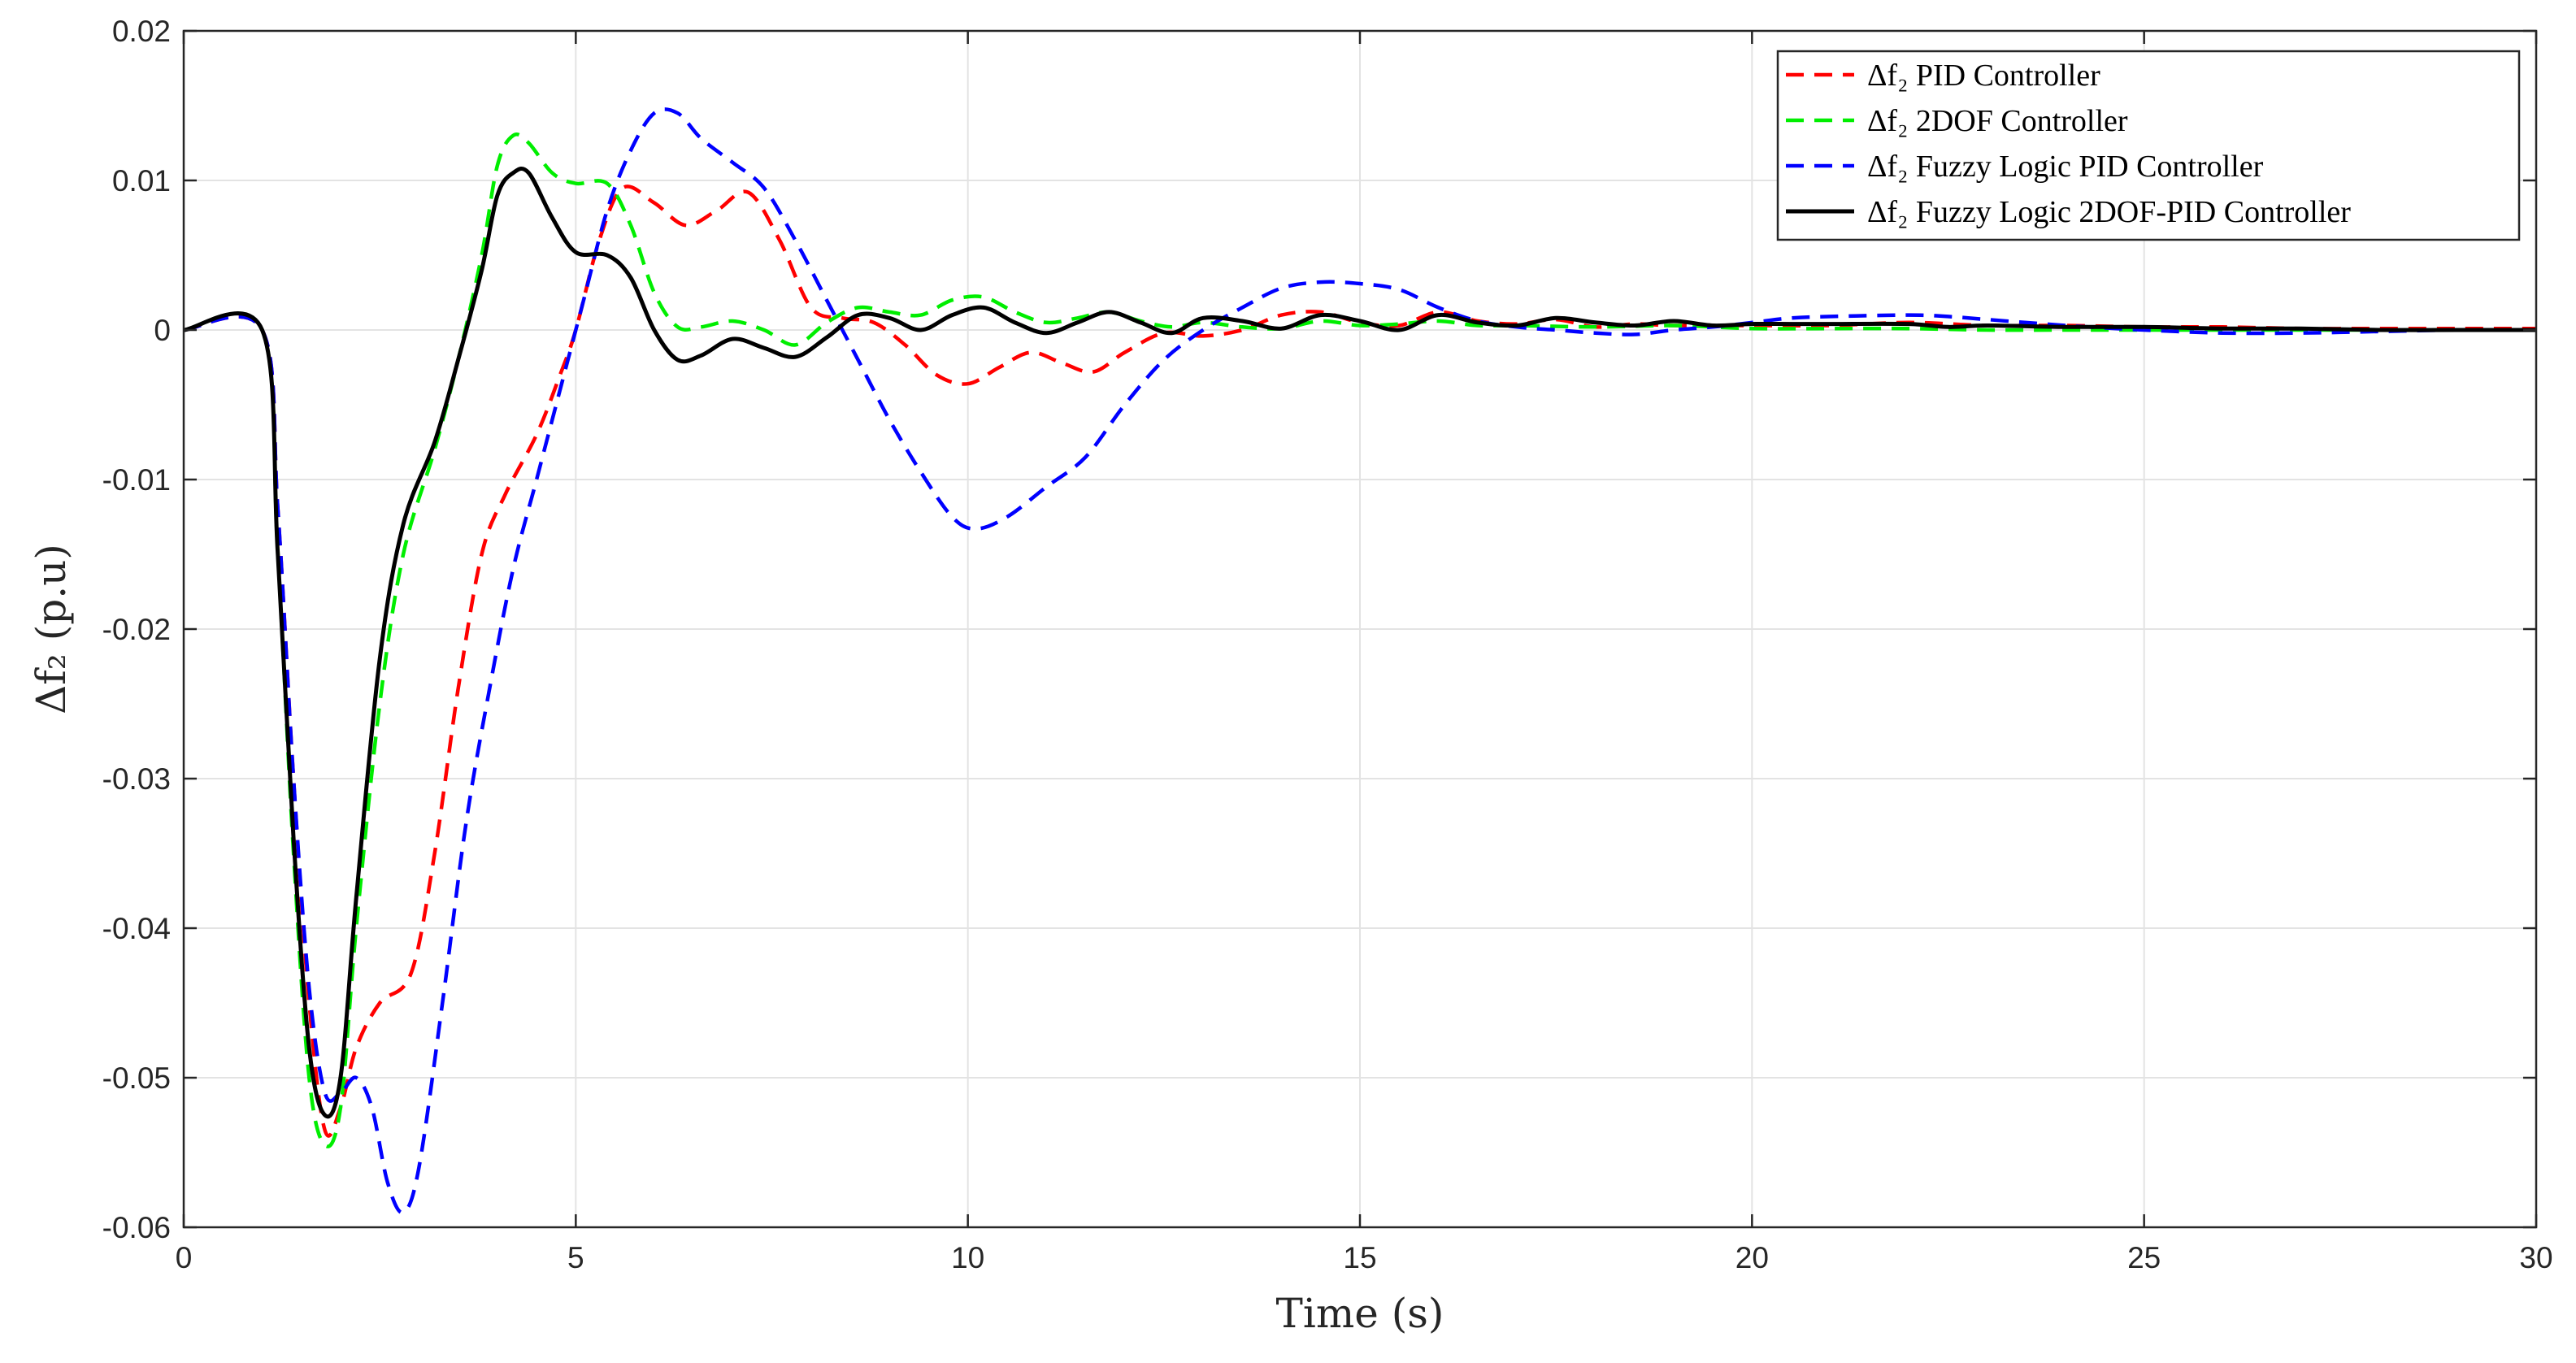 Image resolution: width=2576 pixels, height=1363 pixels. What do you see at coordinates (2109, 212) in the screenshot?
I see `legend-label: Δf₂ Fuzzy Logic 2DOF-PID Controller` at bounding box center [2109, 212].